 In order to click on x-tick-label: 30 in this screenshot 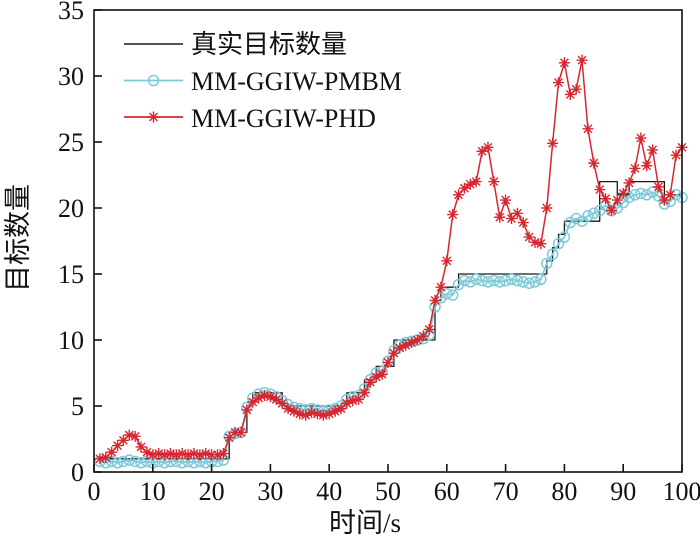, I will do `click(270, 491)`.